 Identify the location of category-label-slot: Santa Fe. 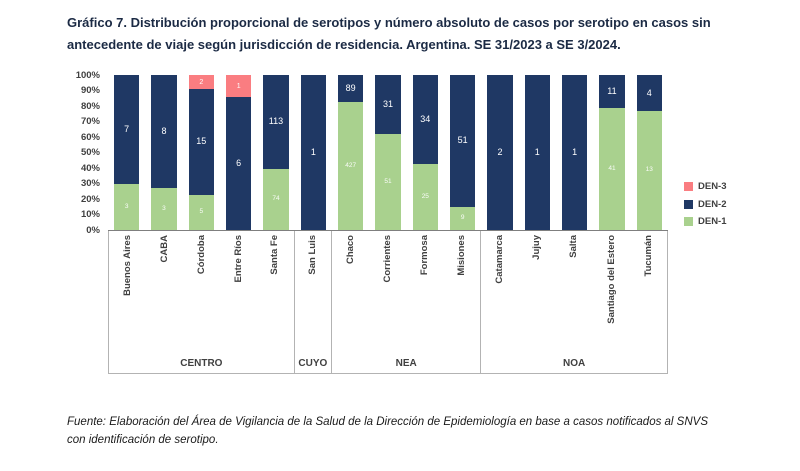
(275, 294).